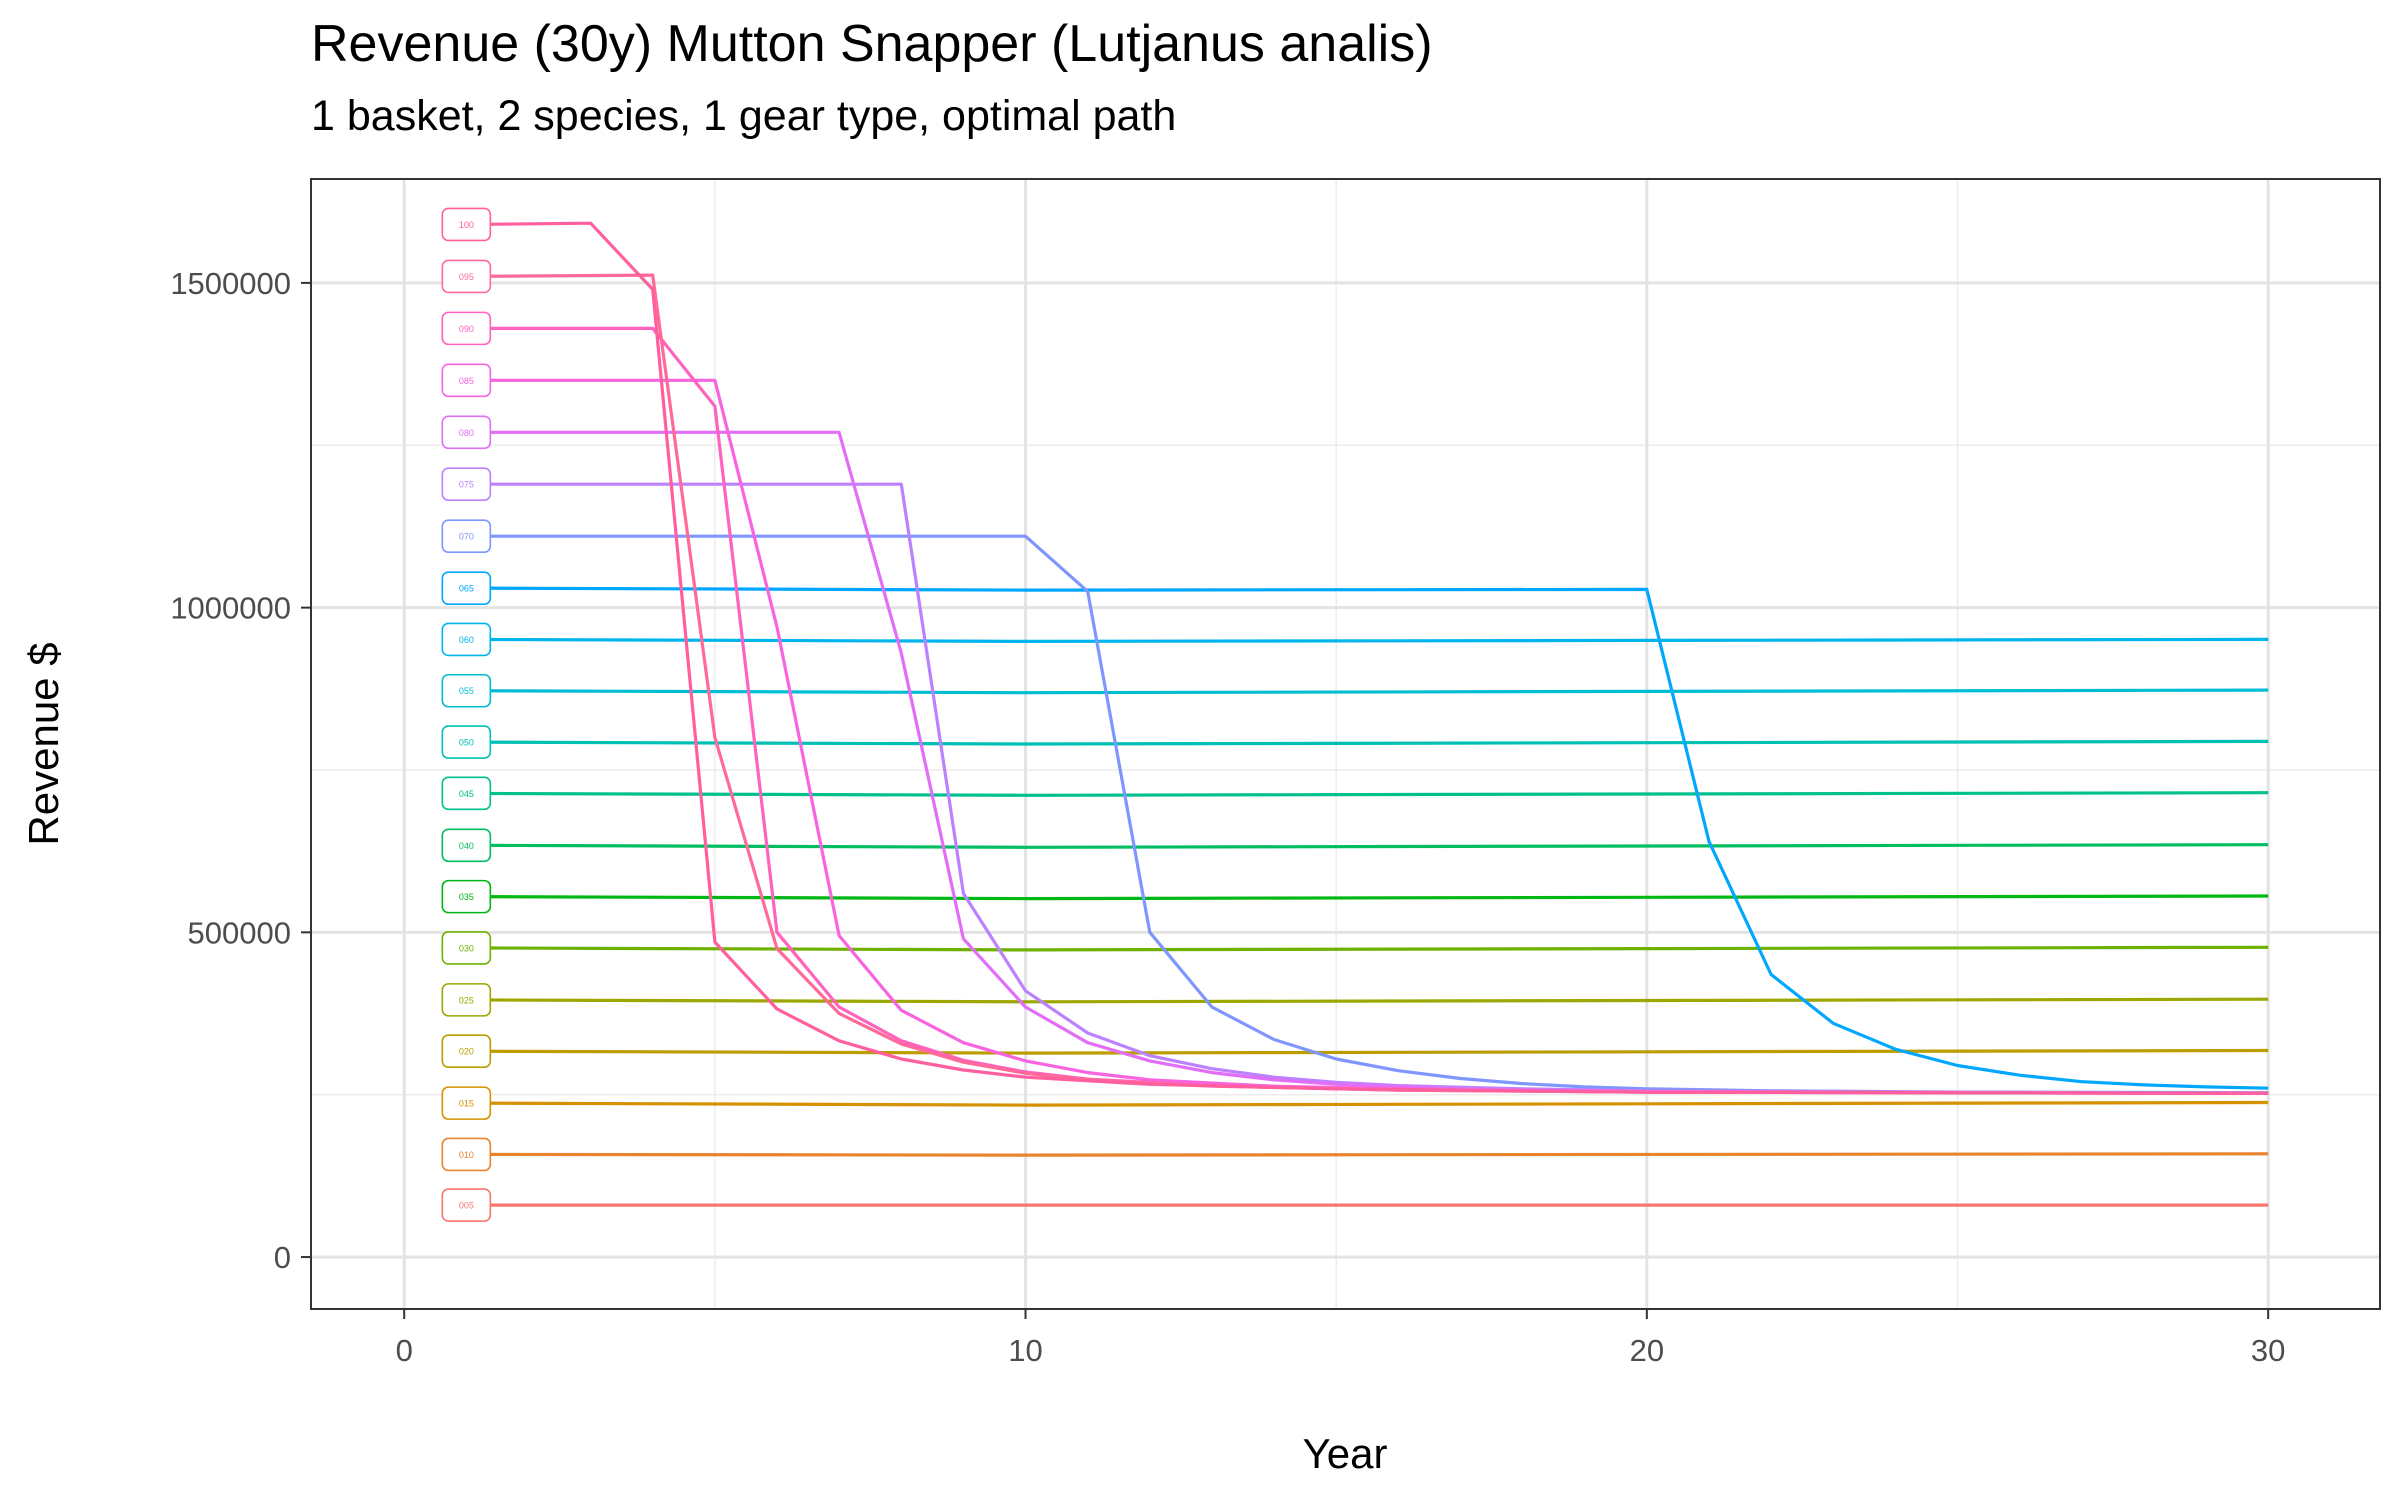  I want to click on series-tag-label: 080, so click(466, 433).